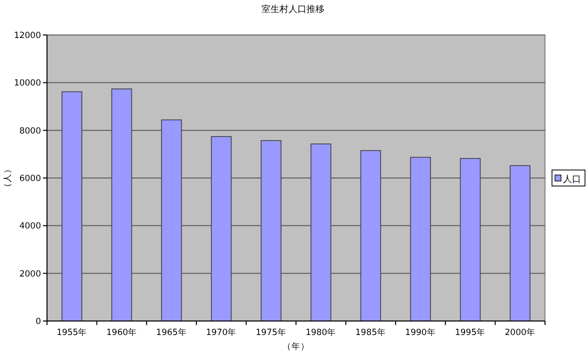 This screenshot has width=587, height=355. I want to click on y-tick-label: 4000, so click(30, 227).